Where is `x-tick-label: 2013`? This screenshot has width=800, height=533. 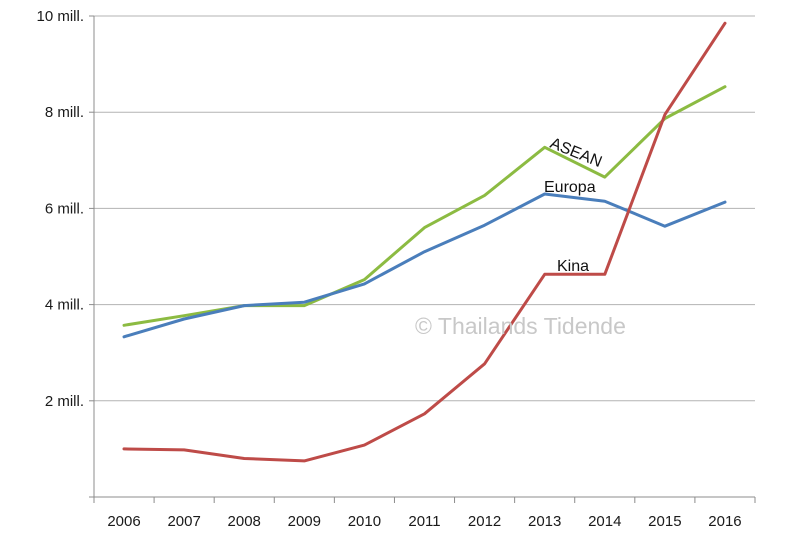 x-tick-label: 2013 is located at coordinates (544, 521).